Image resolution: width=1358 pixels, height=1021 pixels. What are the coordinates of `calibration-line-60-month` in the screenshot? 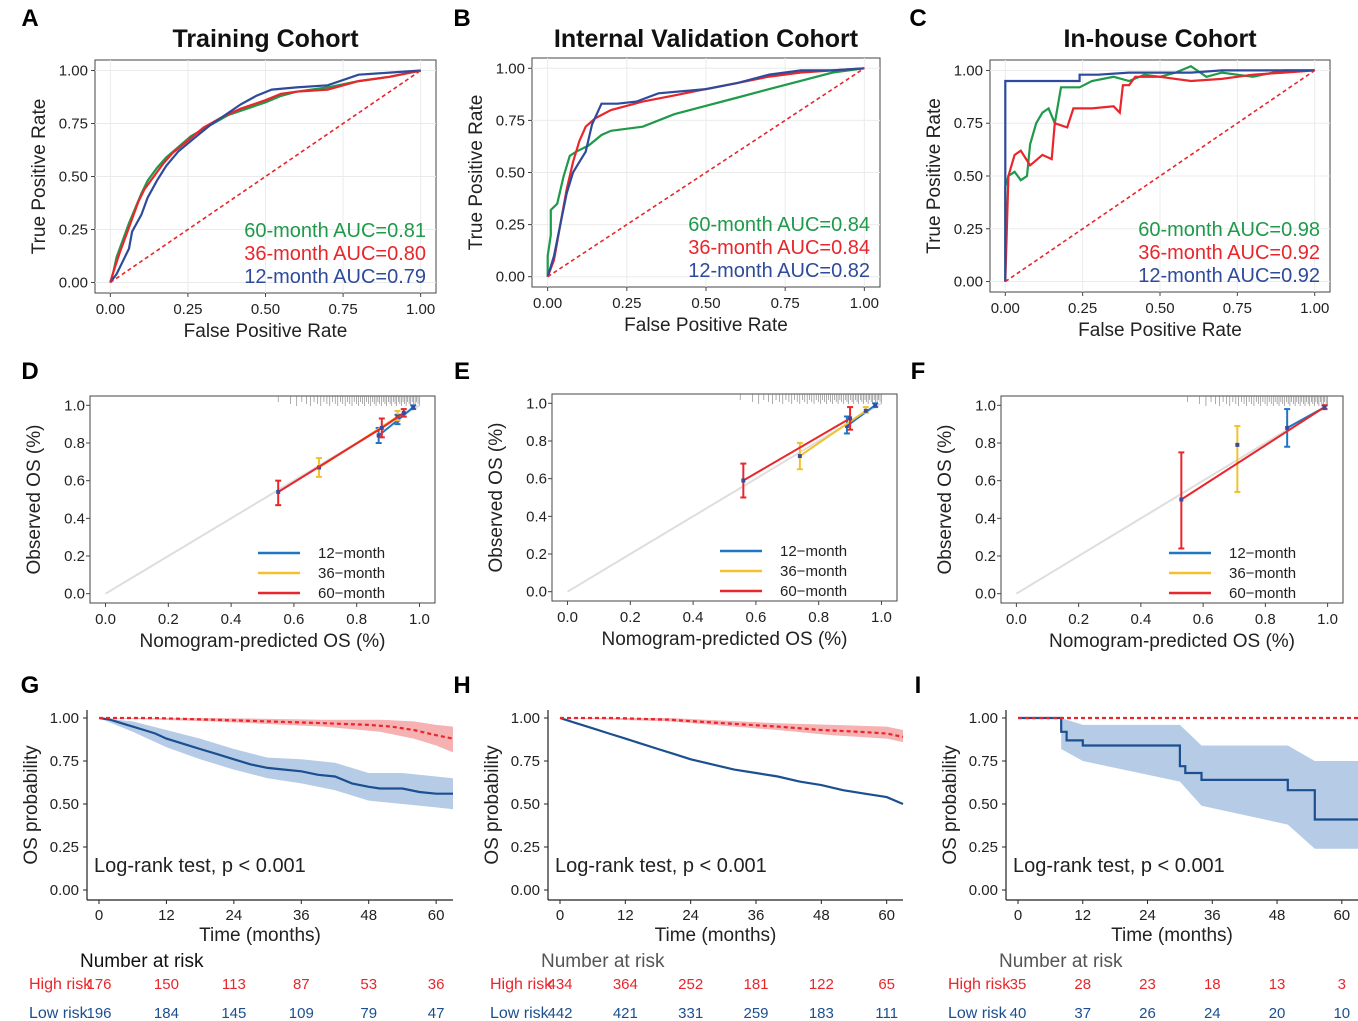 It's located at (796, 449).